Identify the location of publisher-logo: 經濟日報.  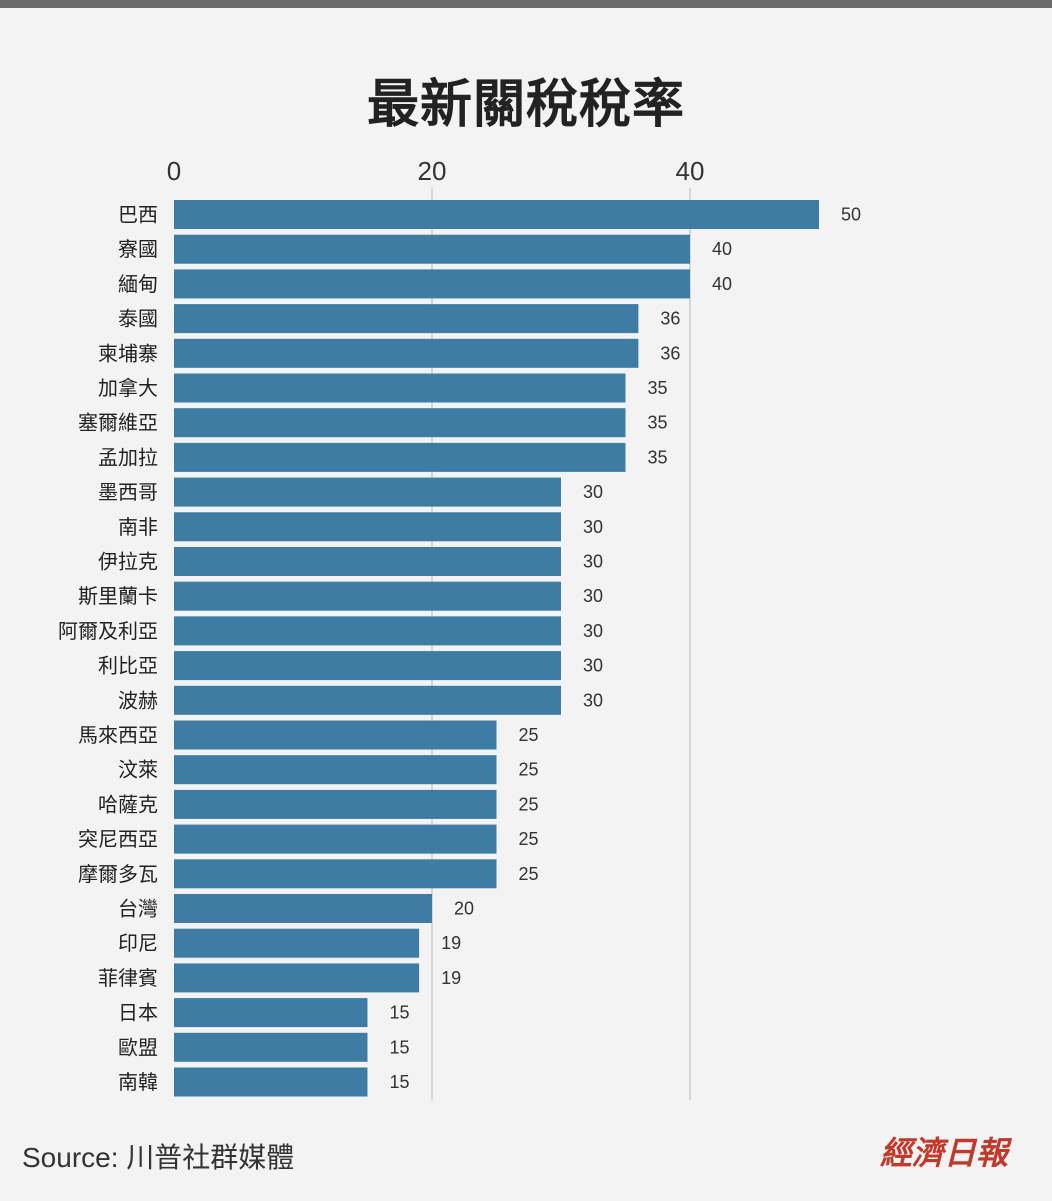
(944, 1153).